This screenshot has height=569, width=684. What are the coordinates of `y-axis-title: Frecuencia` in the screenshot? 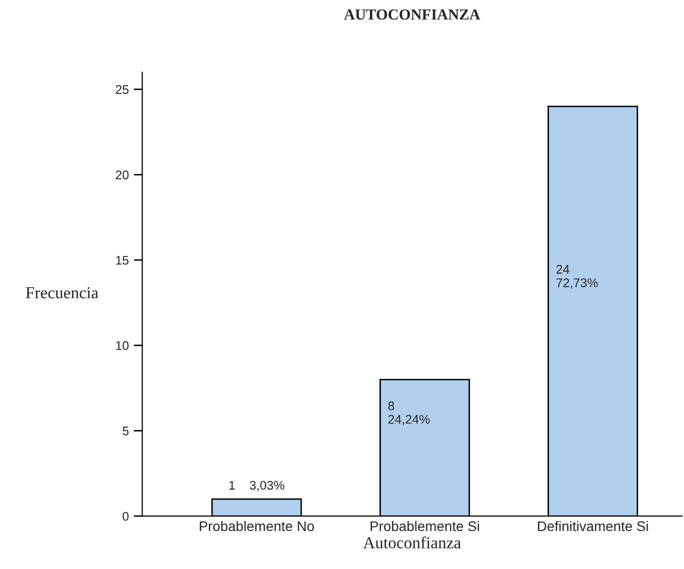 It's located at (62, 292).